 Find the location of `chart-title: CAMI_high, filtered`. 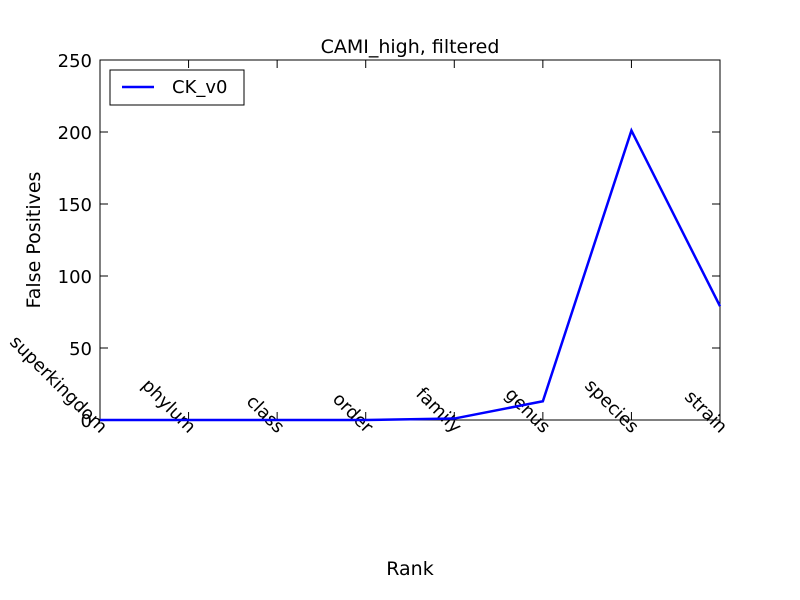

chart-title: CAMI_high, filtered is located at coordinates (410, 47).